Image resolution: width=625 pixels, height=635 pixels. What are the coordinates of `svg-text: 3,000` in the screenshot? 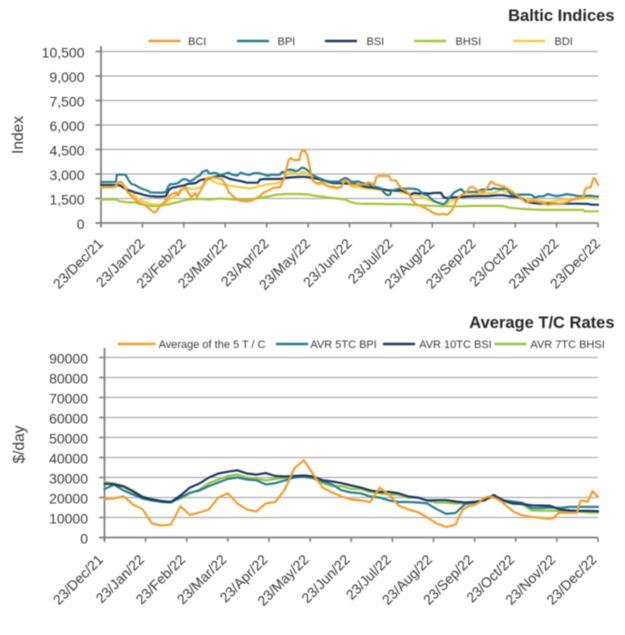 It's located at (66, 175).